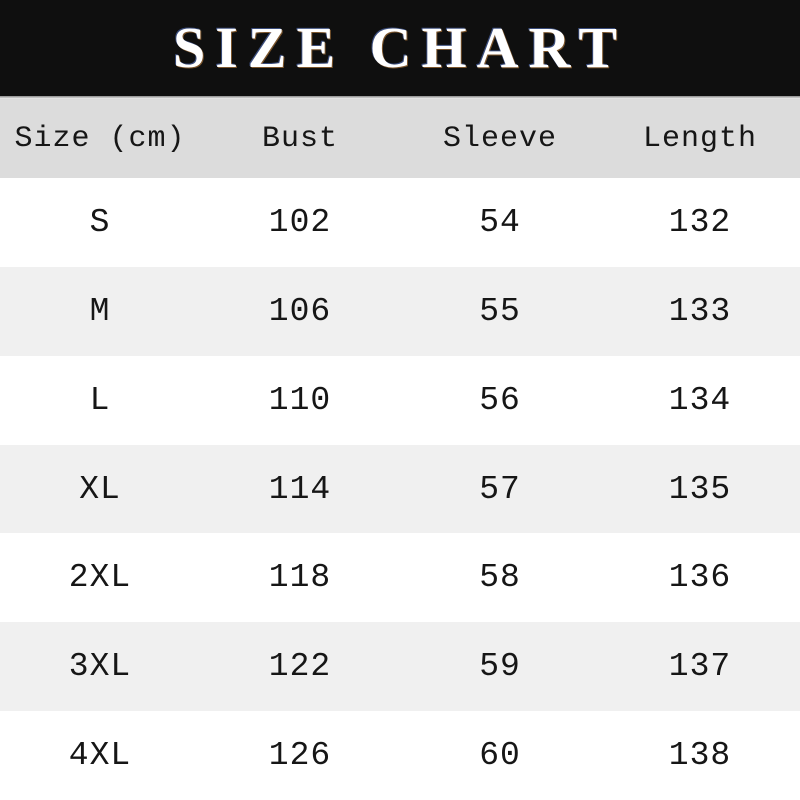 This screenshot has width=800, height=800. Describe the element at coordinates (700, 138) in the screenshot. I see `column-header-length: Length` at that location.